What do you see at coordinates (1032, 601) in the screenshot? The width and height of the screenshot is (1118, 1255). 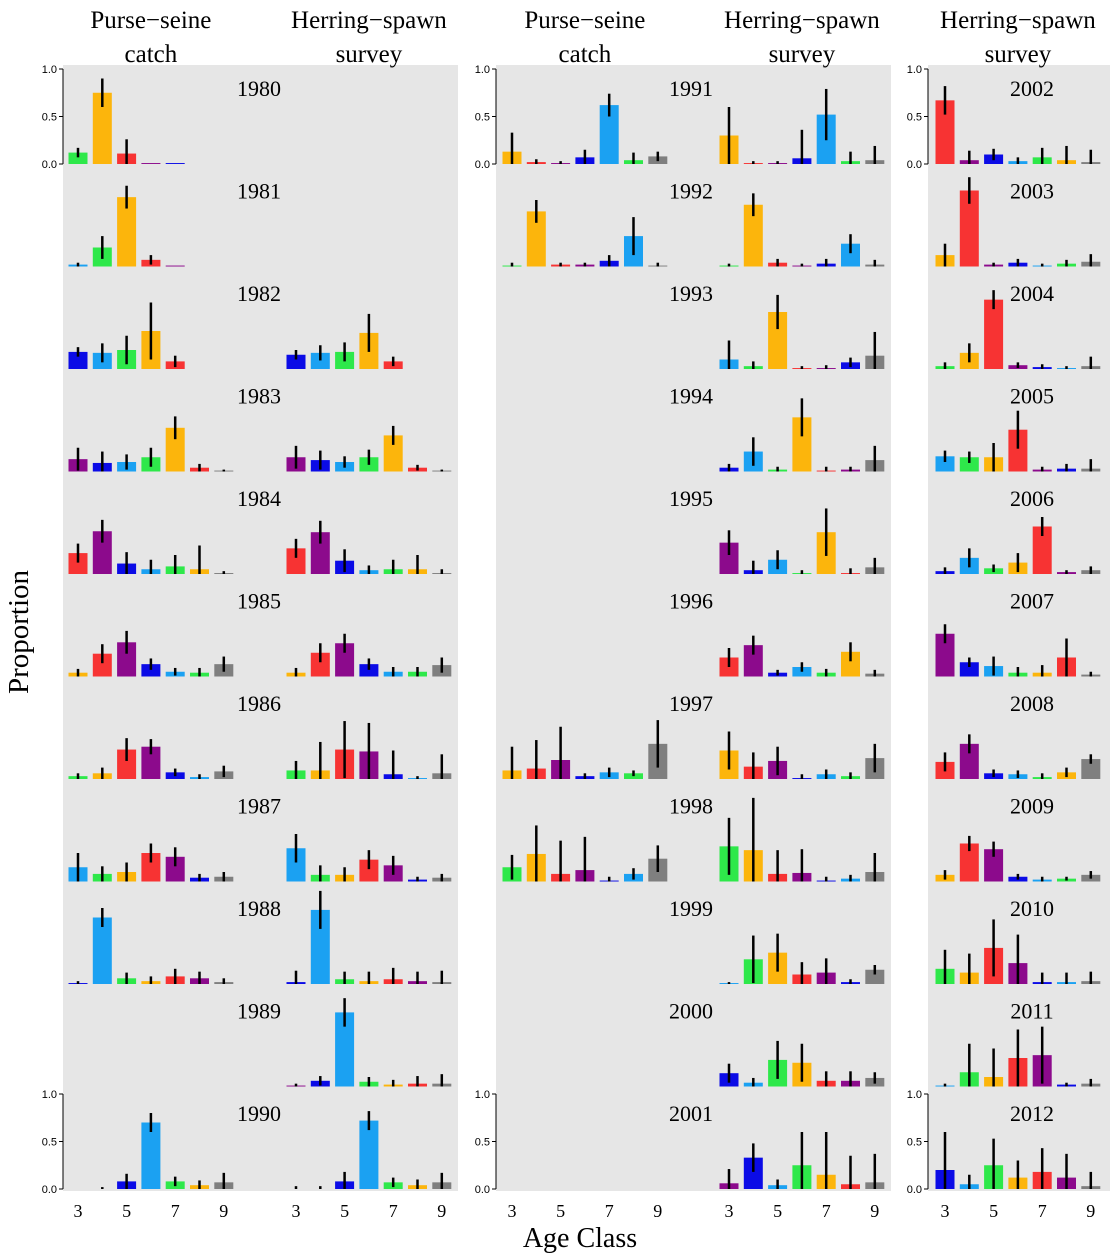 I see `year-label: 2007` at bounding box center [1032, 601].